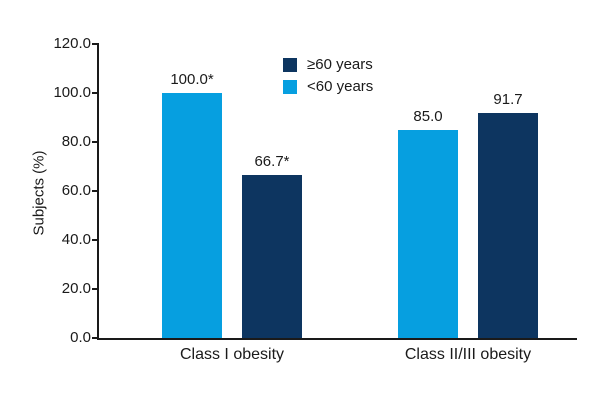 This screenshot has width=600, height=400. I want to click on bar-value-label-group1-ge60: 66.7*, so click(272, 161).